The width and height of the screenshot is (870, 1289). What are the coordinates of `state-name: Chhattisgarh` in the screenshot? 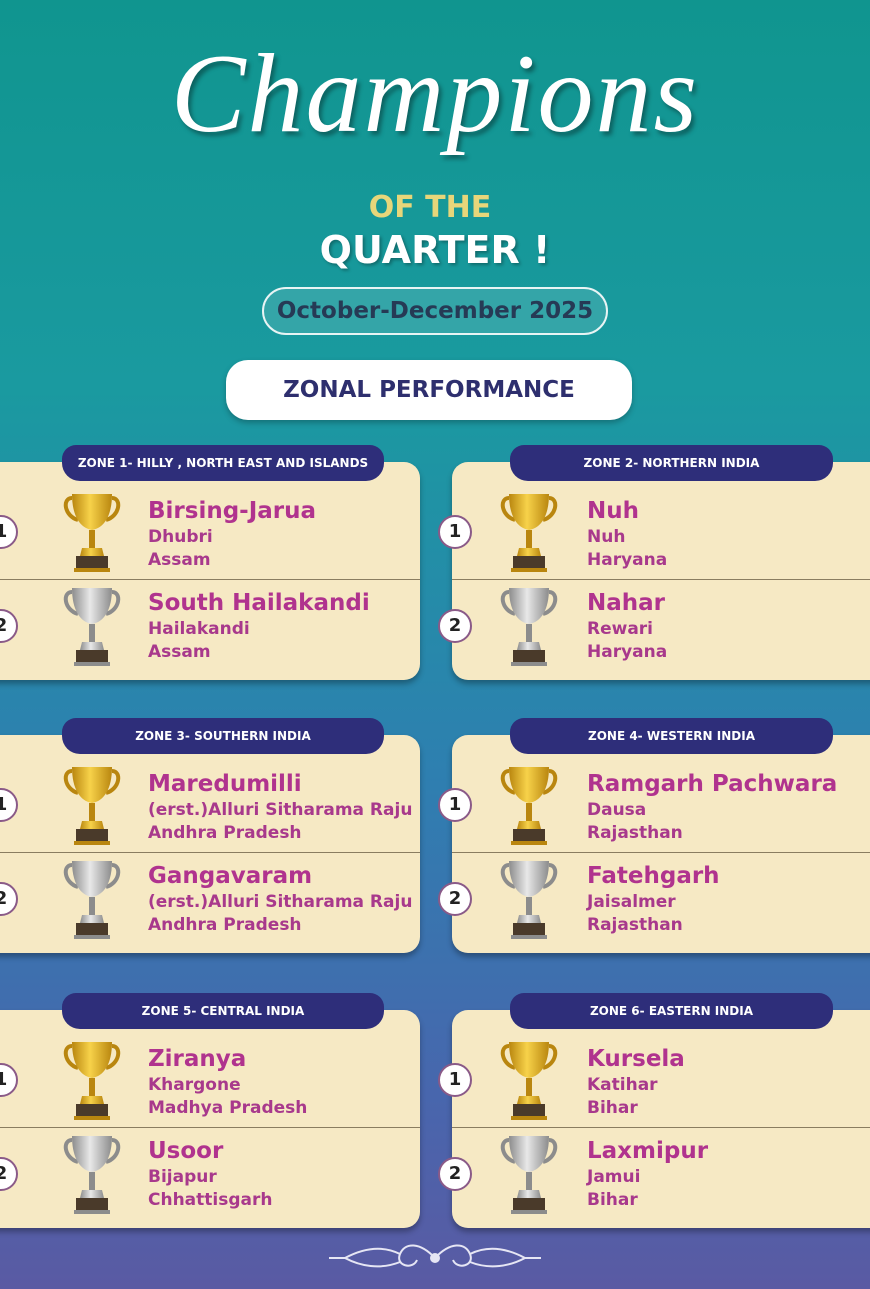 It's located at (210, 1200).